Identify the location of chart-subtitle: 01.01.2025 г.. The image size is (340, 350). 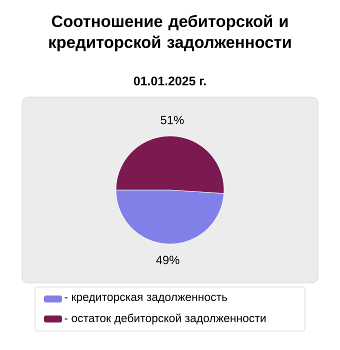
(170, 81).